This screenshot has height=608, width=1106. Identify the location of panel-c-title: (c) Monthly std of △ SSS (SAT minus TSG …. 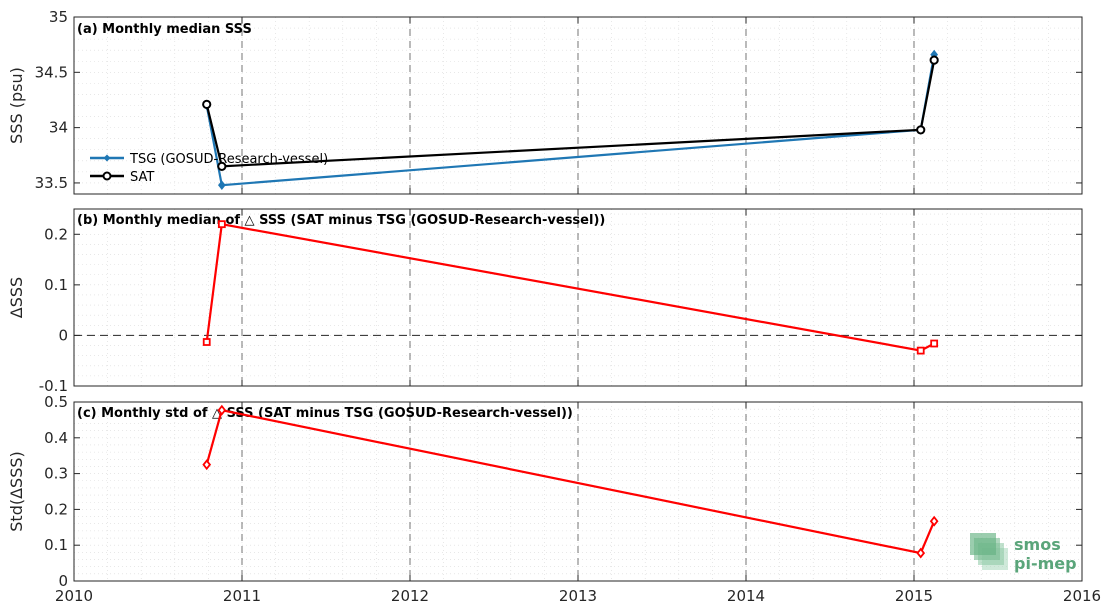
(325, 413).